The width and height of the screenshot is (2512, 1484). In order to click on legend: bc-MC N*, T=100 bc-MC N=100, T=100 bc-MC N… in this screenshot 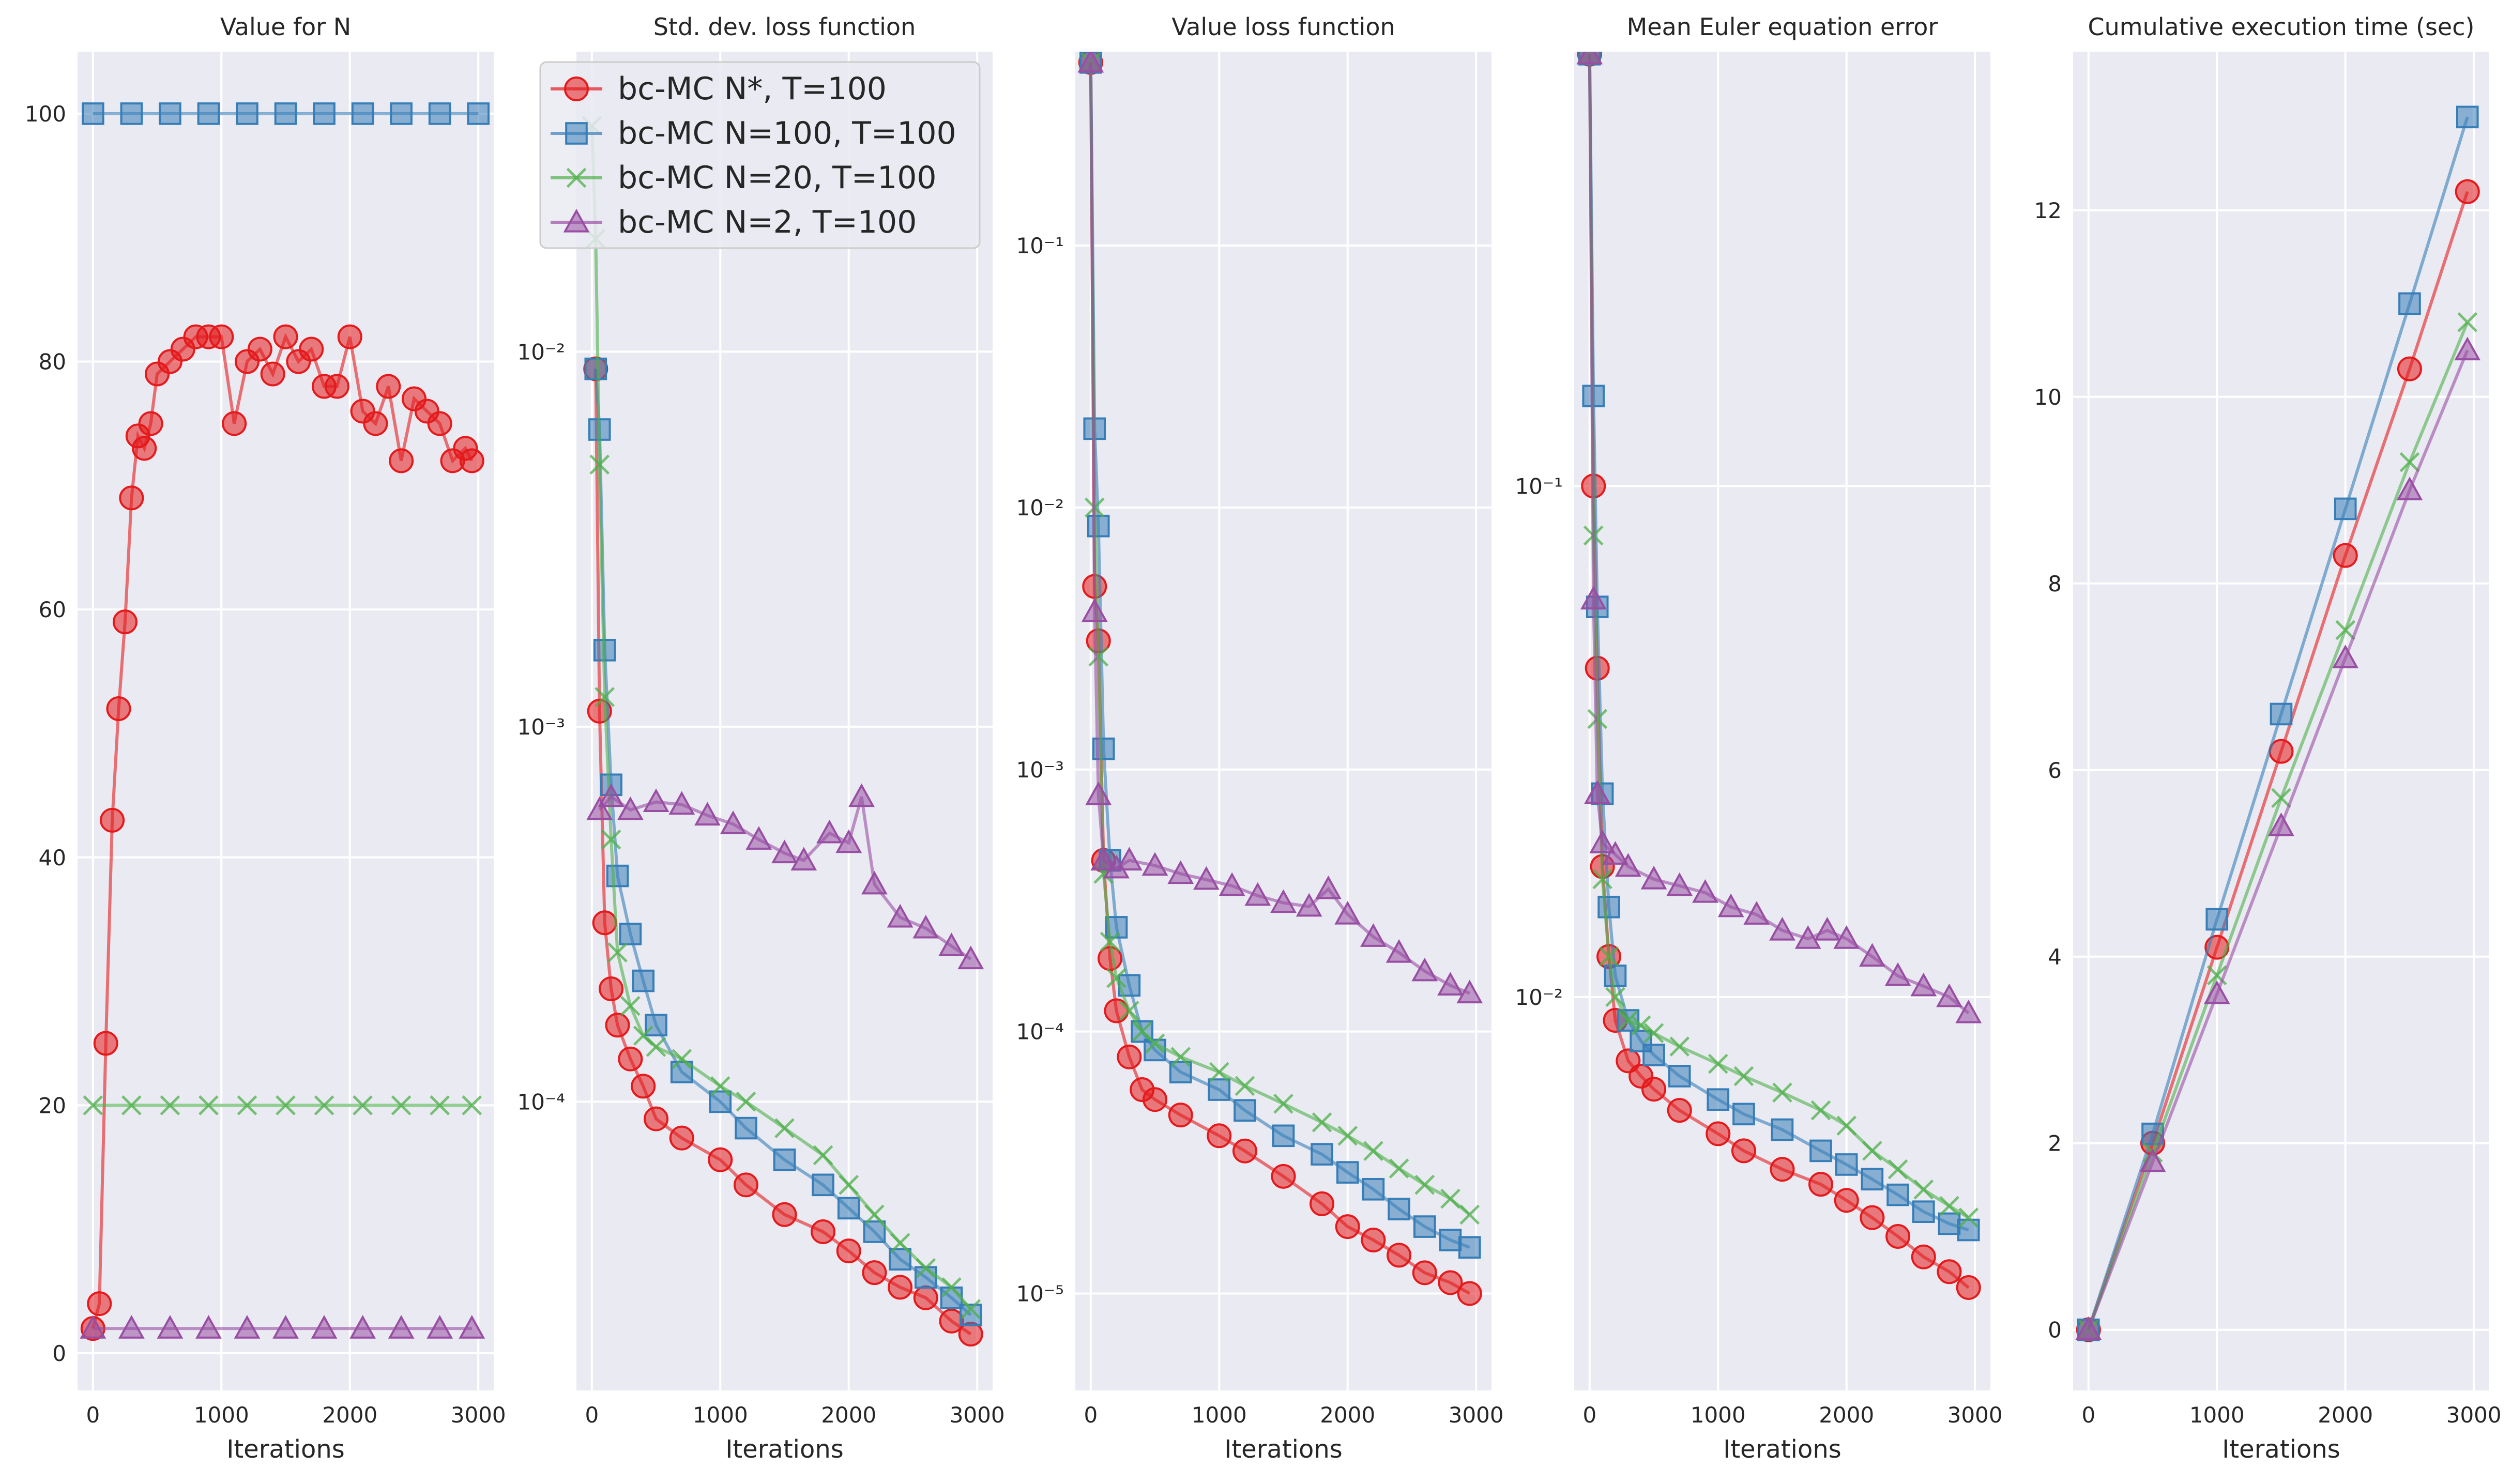, I will do `click(760, 155)`.